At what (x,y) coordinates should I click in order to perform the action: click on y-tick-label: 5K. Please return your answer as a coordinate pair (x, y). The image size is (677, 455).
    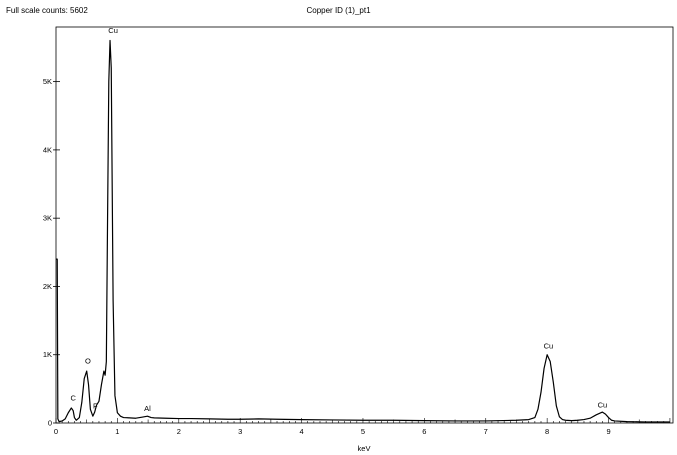
    Looking at the image, I should click on (47, 81).